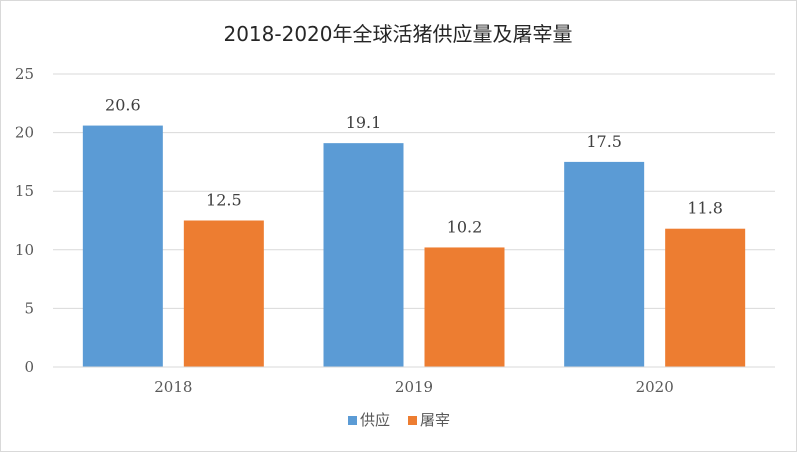 The height and width of the screenshot is (452, 797). What do you see at coordinates (224, 200) in the screenshot?
I see `data-label: 12.5` at bounding box center [224, 200].